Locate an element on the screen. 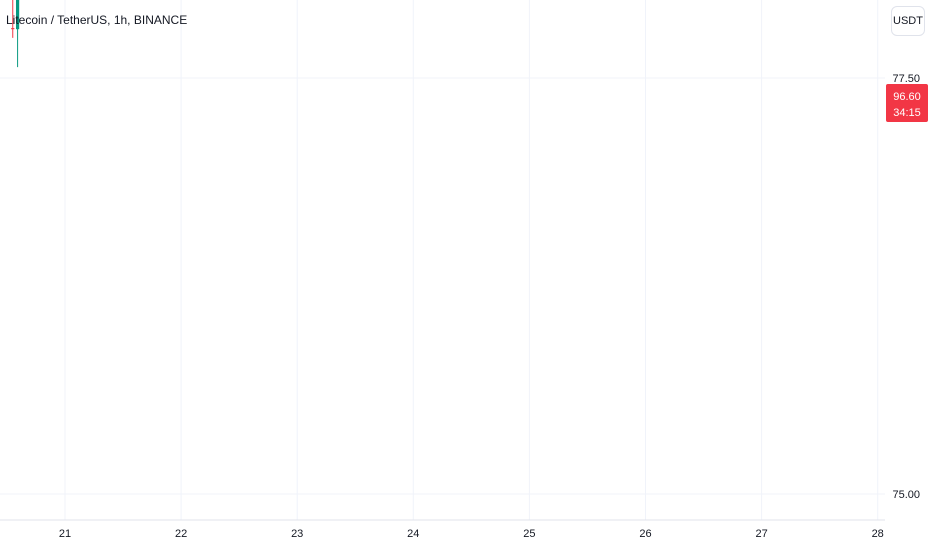 The width and height of the screenshot is (932, 550). x-tick-label: 25 is located at coordinates (529, 534).